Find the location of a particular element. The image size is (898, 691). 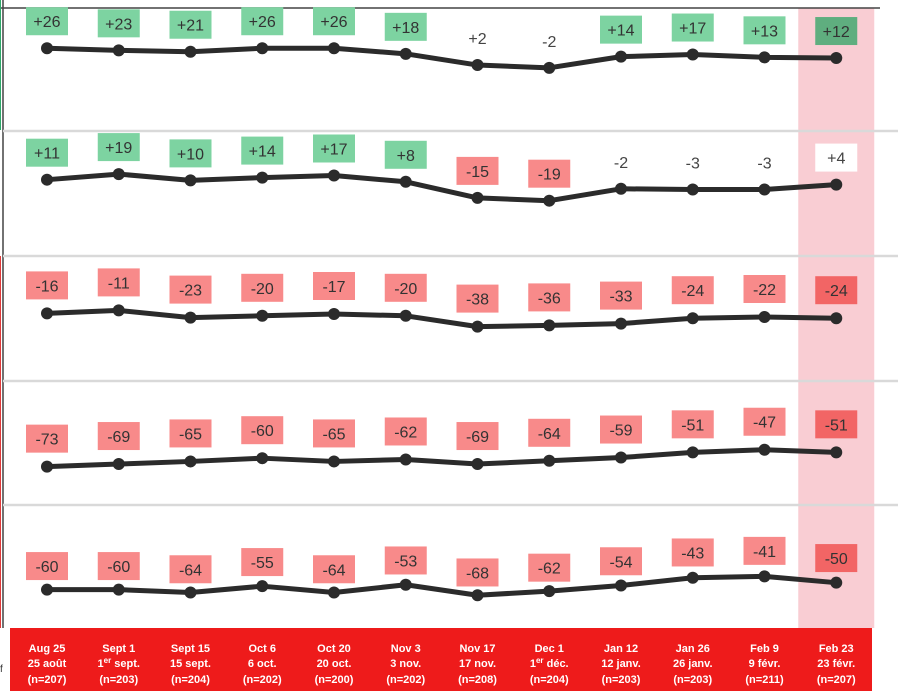

data-label: -23 is located at coordinates (190, 291).